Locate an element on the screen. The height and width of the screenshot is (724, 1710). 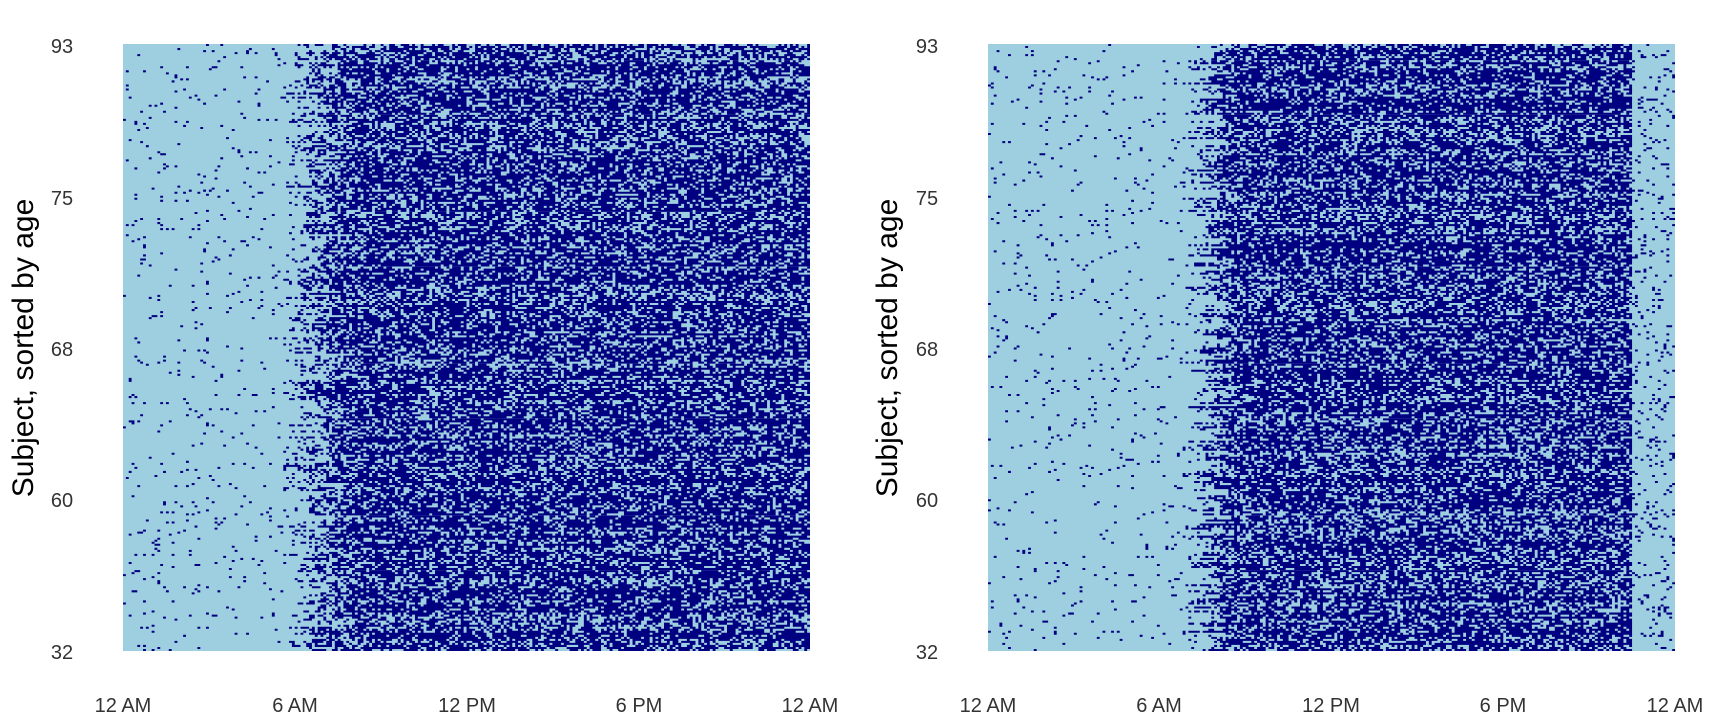
xtick-left-6pm: 6 PM is located at coordinates (639, 706).